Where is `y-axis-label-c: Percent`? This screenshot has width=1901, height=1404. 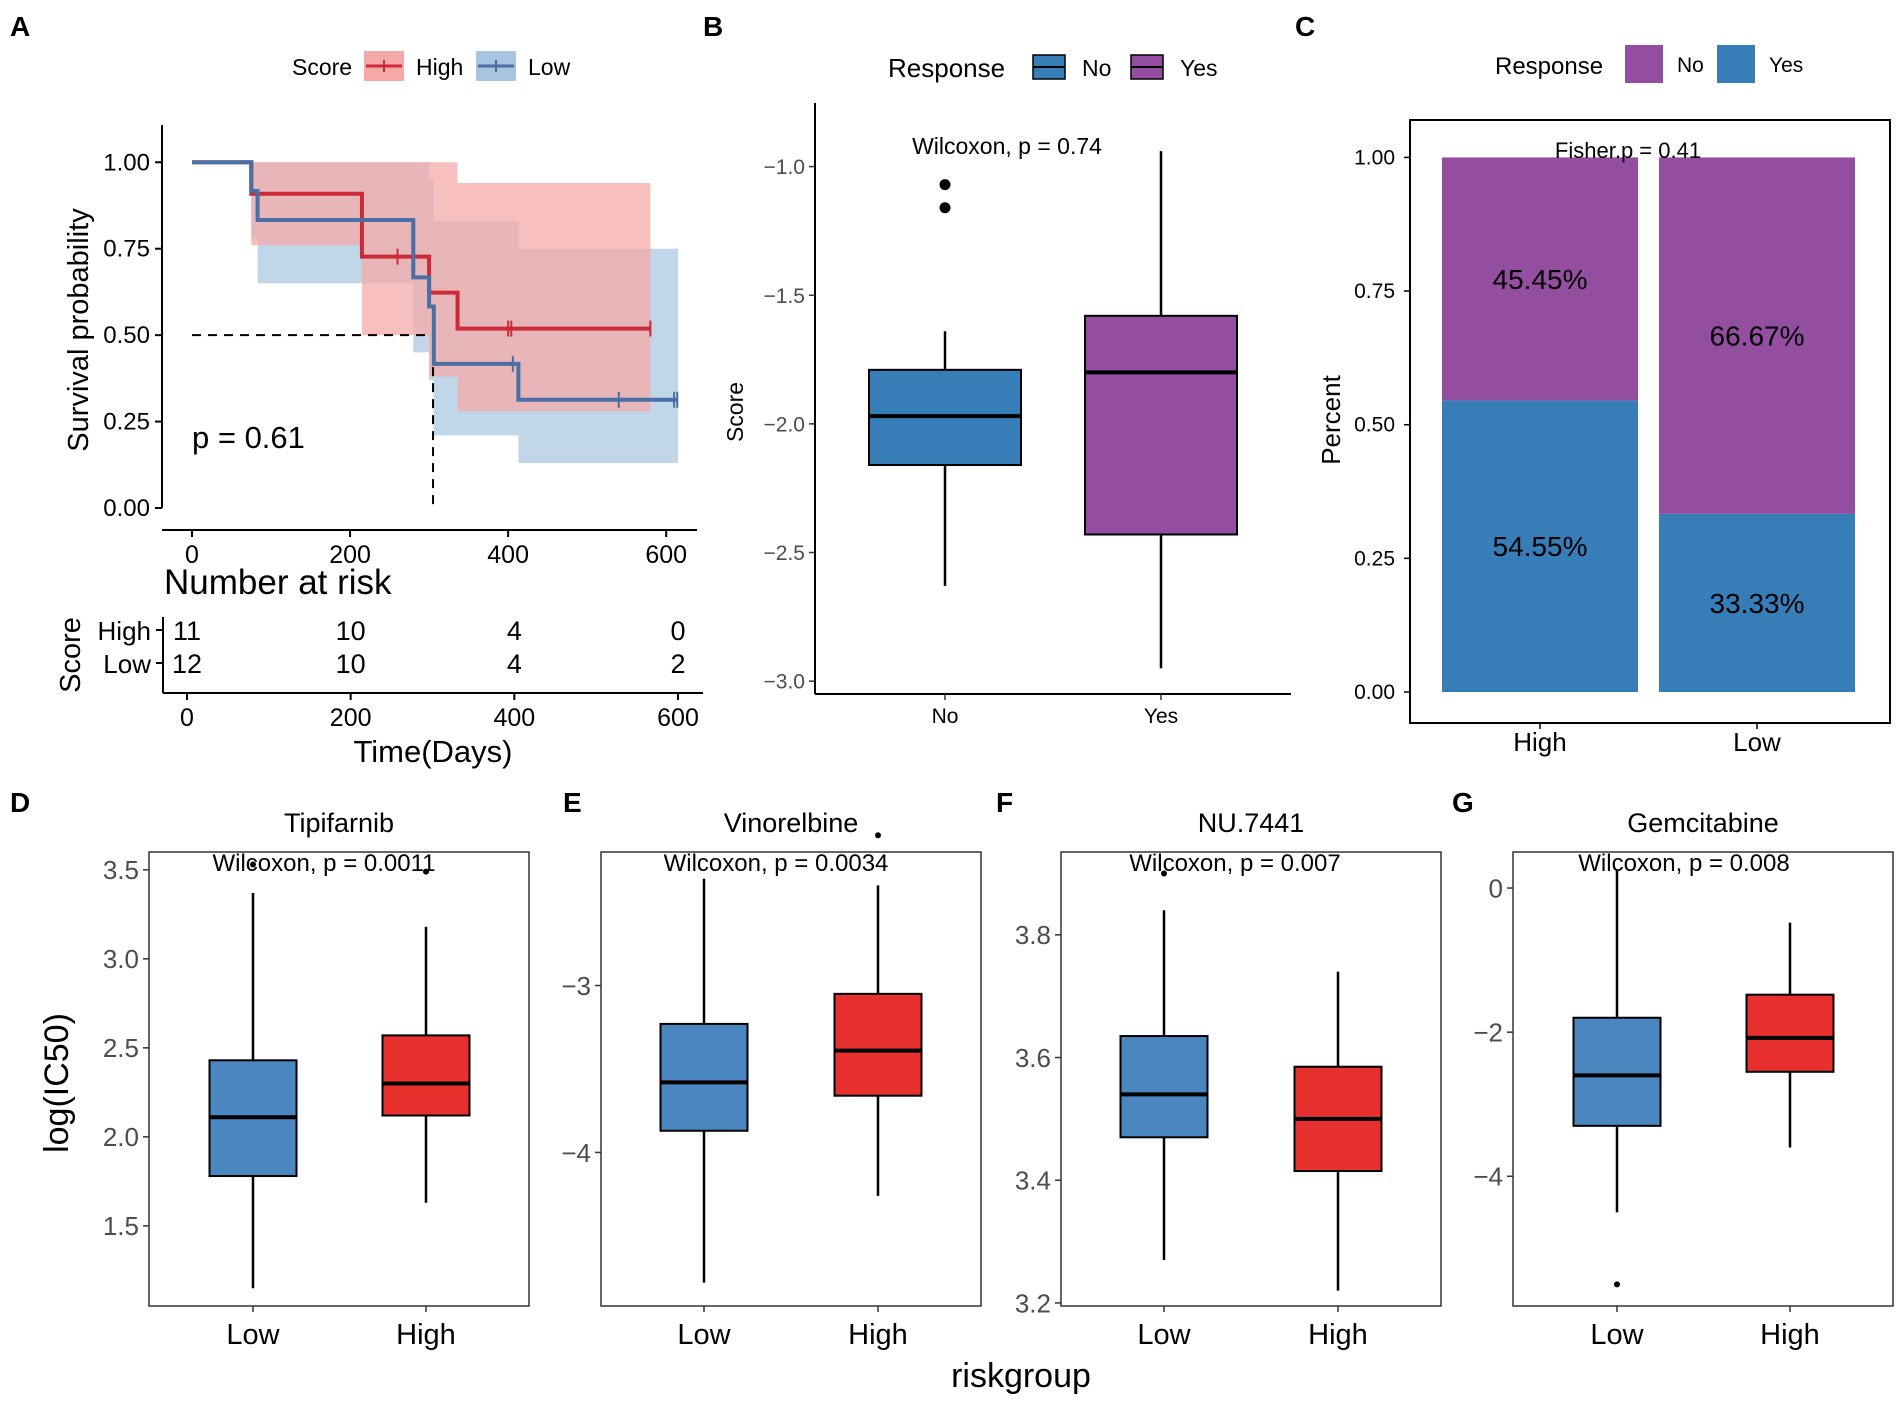
y-axis-label-c: Percent is located at coordinates (1331, 419).